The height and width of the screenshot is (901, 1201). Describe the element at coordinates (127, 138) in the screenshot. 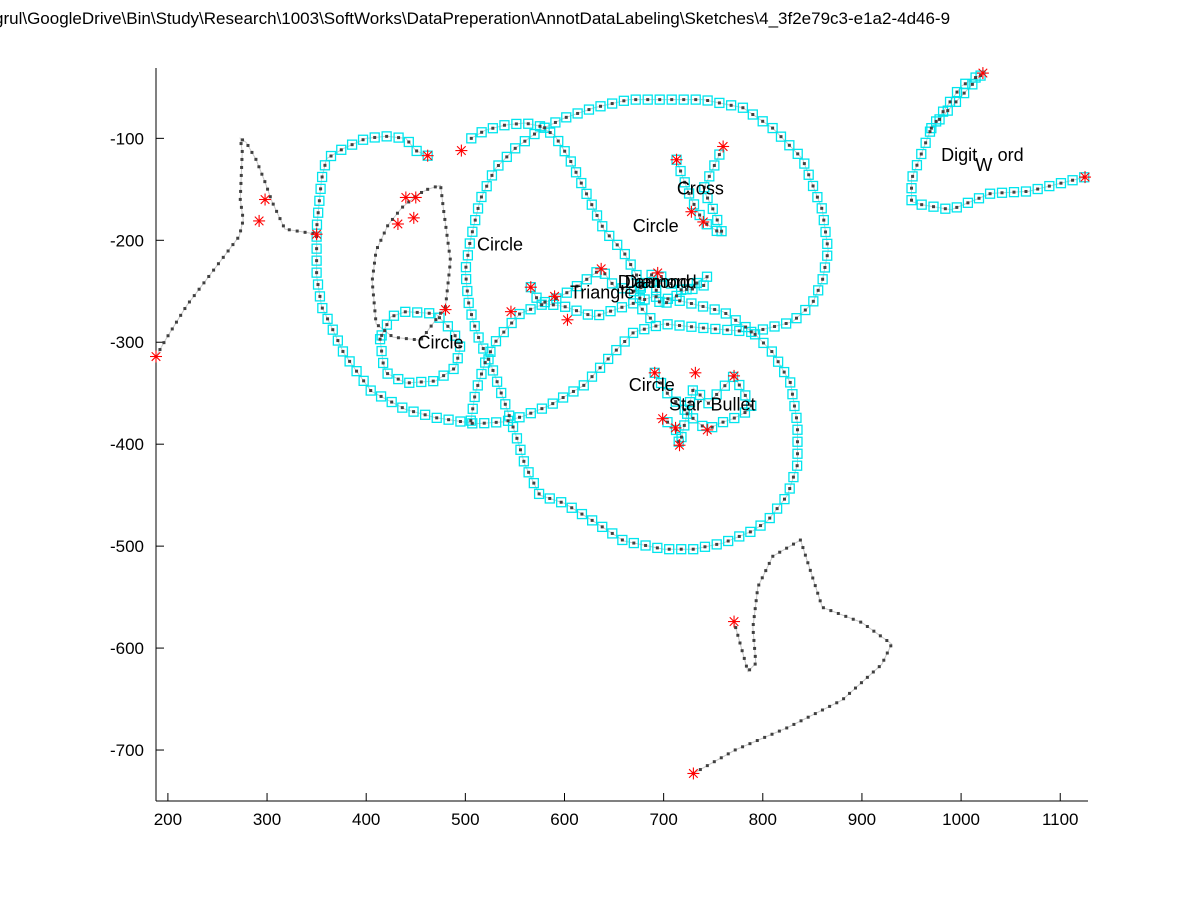

I see `y-tick-label: -100` at that location.